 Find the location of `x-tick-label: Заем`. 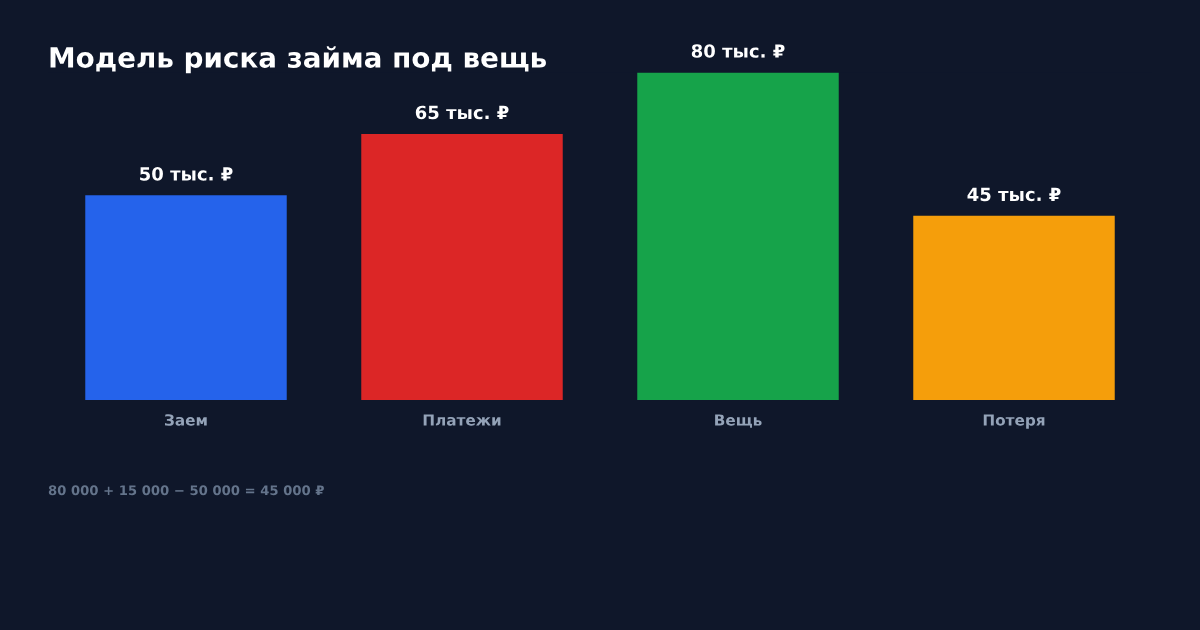

x-tick-label: Заем is located at coordinates (186, 420).